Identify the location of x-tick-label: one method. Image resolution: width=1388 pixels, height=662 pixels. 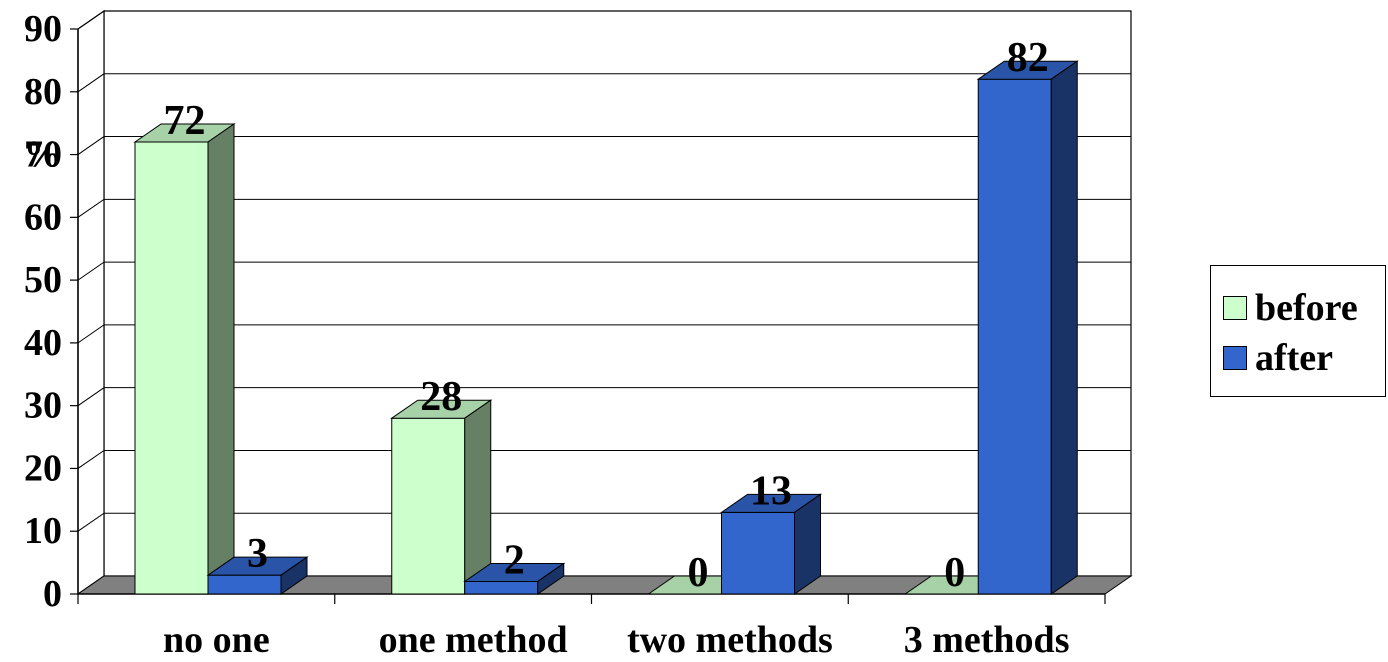
(473, 640).